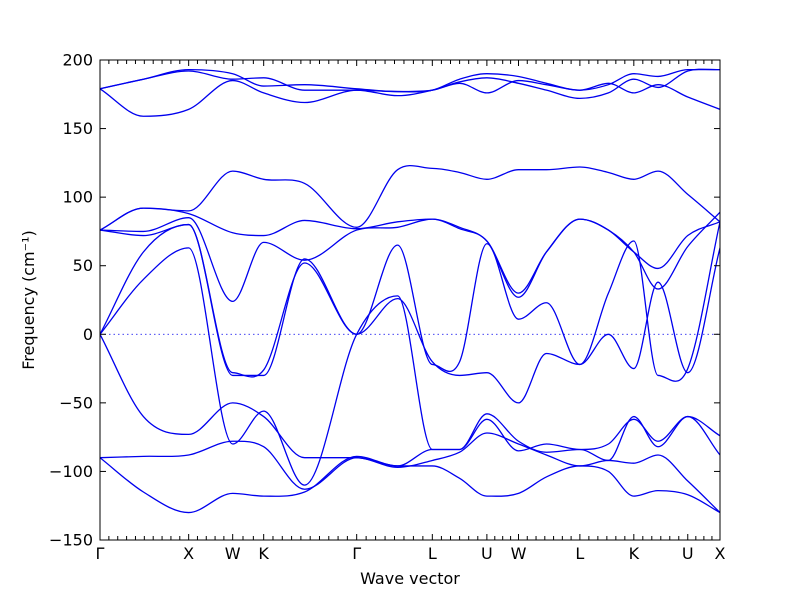  Describe the element at coordinates (88, 334) in the screenshot. I see `y-tick-label: 0` at that location.